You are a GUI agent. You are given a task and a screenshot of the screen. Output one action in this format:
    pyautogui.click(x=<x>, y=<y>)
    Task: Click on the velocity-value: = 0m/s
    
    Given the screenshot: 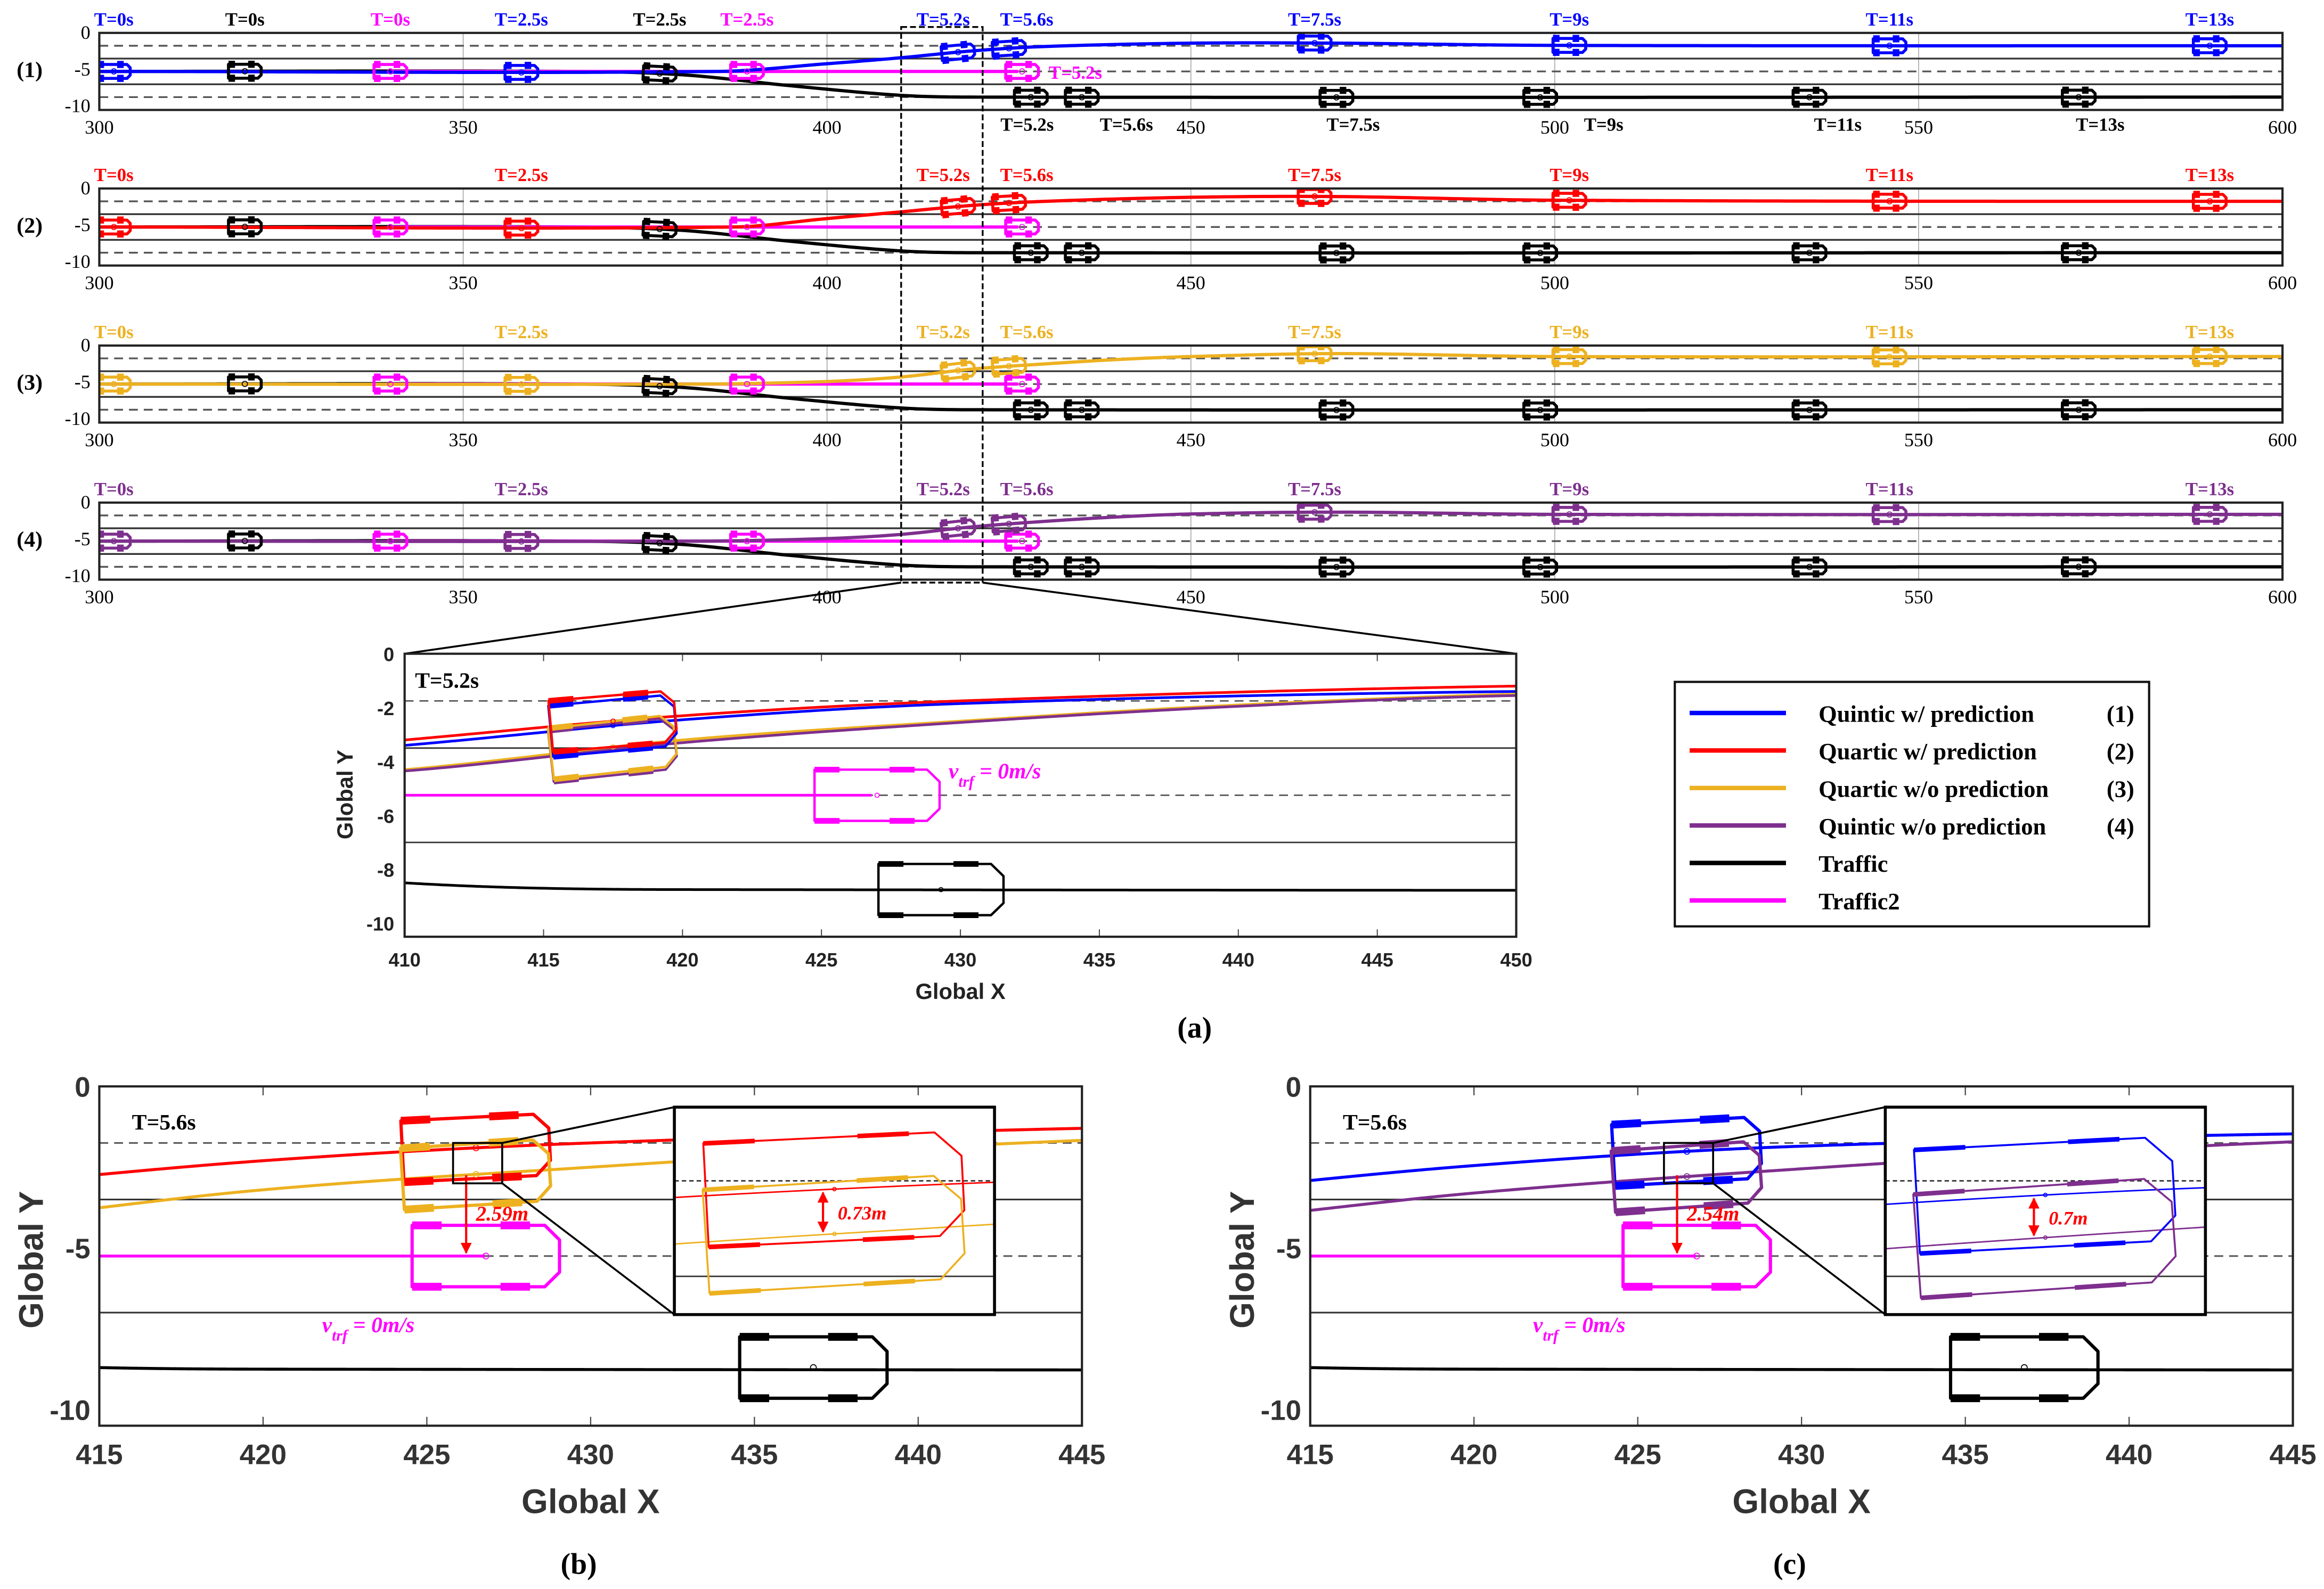 What is the action you would take?
    pyautogui.click(x=381, y=1325)
    